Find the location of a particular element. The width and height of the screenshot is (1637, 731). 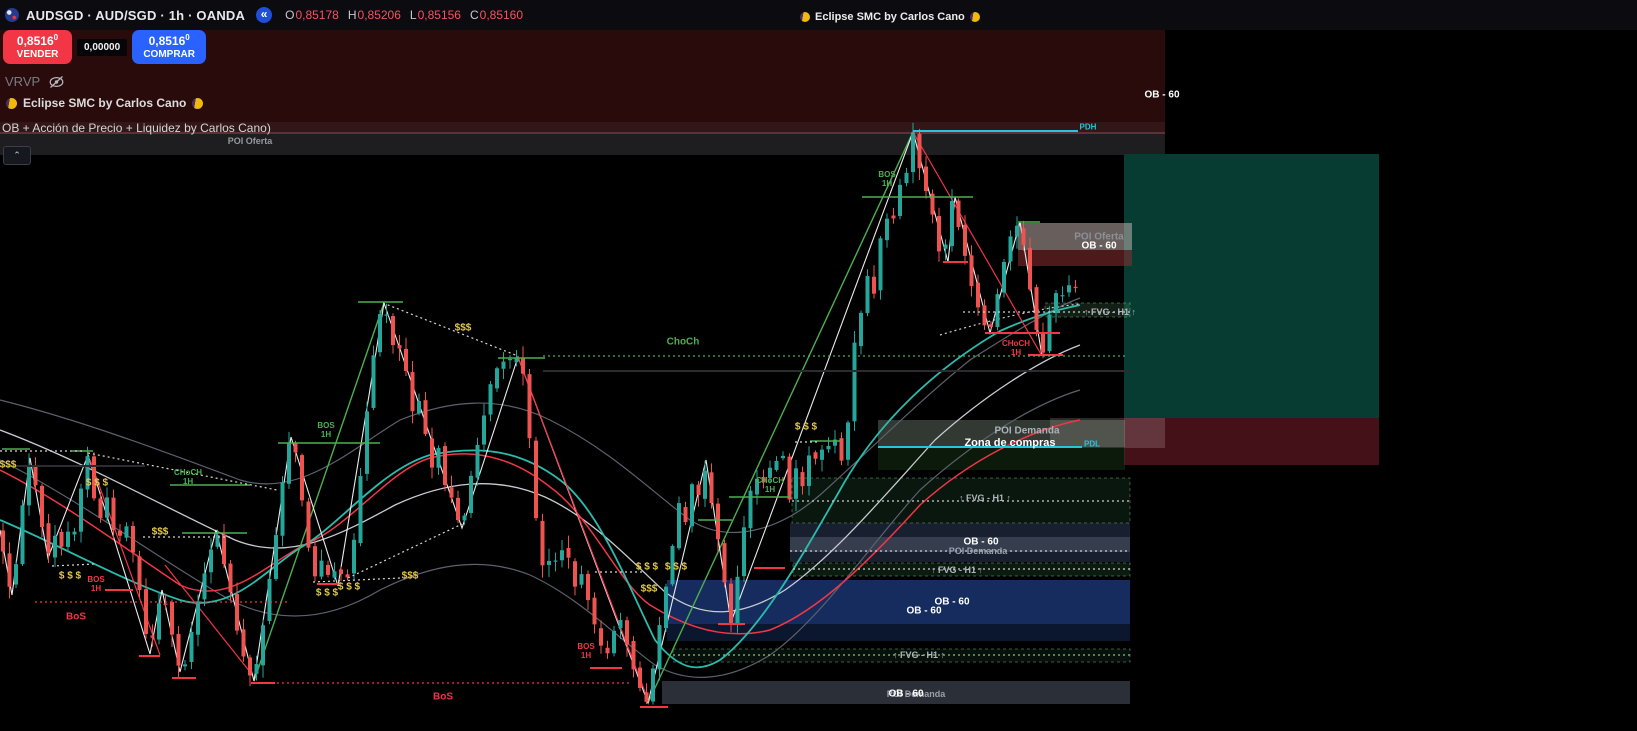

trade-panel: 0,85160 VENDER 0,00000 0,85160 COMPRAR is located at coordinates (105, 47).